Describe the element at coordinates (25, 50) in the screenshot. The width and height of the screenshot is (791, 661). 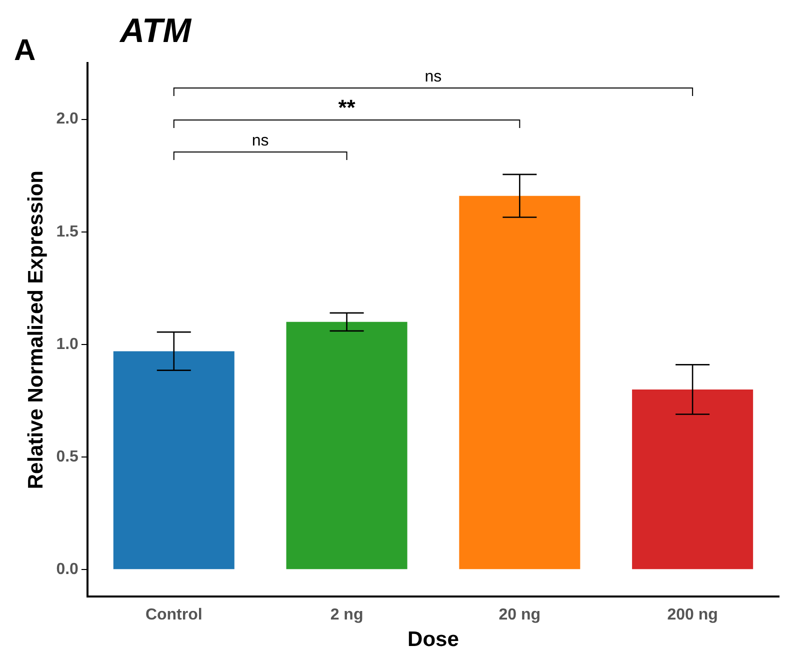
I see `text: A` at that location.